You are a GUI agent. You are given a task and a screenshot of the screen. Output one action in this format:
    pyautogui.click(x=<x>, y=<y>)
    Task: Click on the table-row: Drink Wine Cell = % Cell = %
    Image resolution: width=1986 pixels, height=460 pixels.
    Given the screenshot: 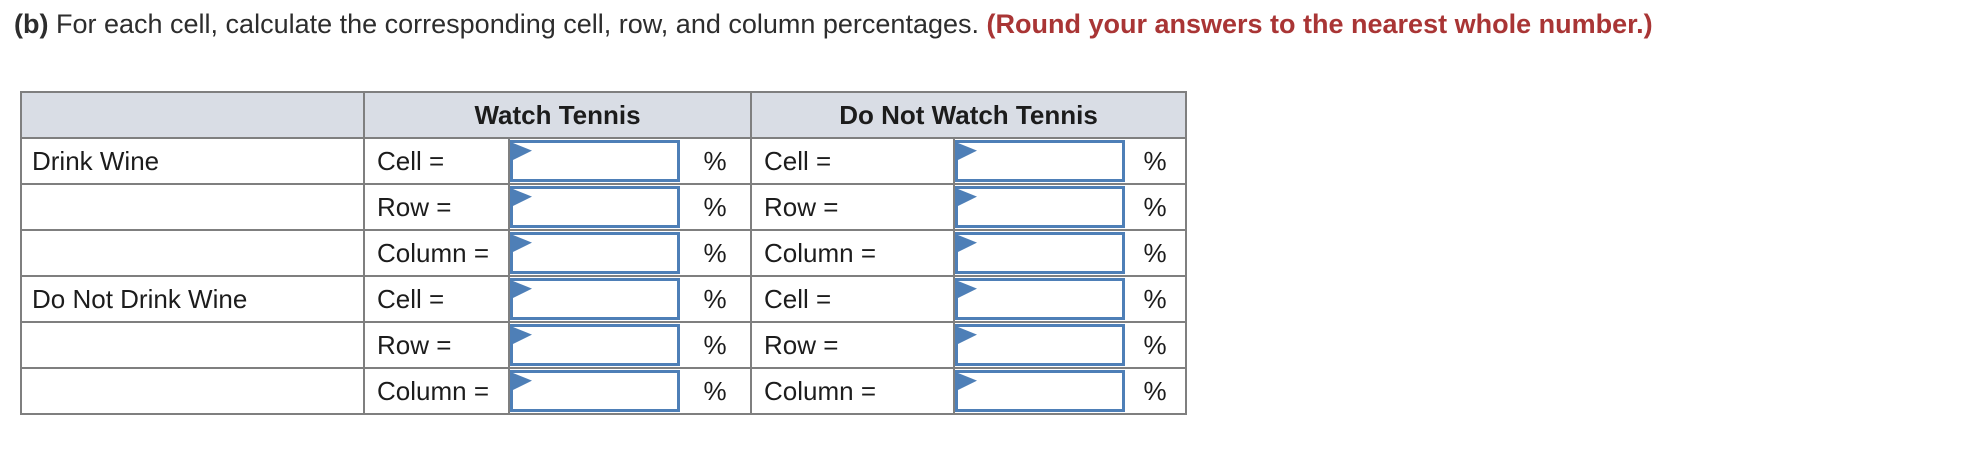 What is the action you would take?
    pyautogui.click(x=604, y=161)
    